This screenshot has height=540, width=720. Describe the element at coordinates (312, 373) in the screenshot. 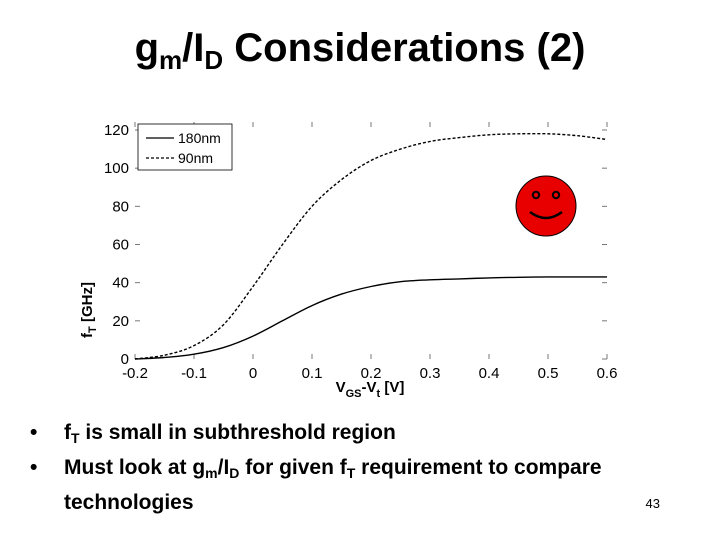

I see `x-tick-label: 0.1` at that location.